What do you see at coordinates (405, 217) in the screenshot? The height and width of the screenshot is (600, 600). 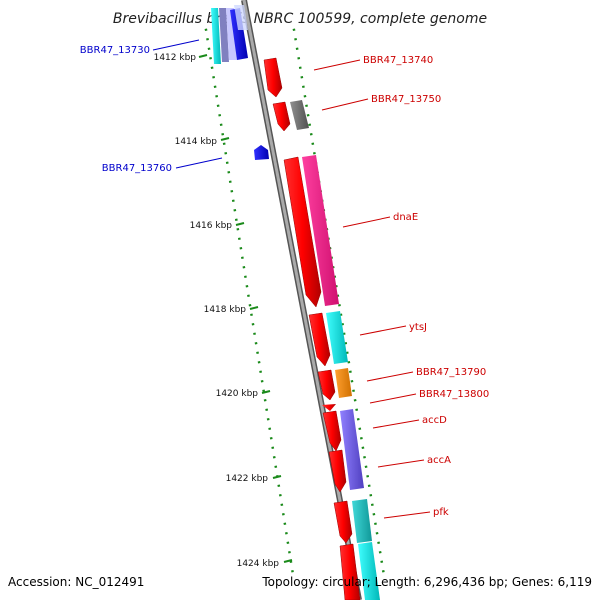 I see `gene-label-dnae: dnaE` at bounding box center [405, 217].